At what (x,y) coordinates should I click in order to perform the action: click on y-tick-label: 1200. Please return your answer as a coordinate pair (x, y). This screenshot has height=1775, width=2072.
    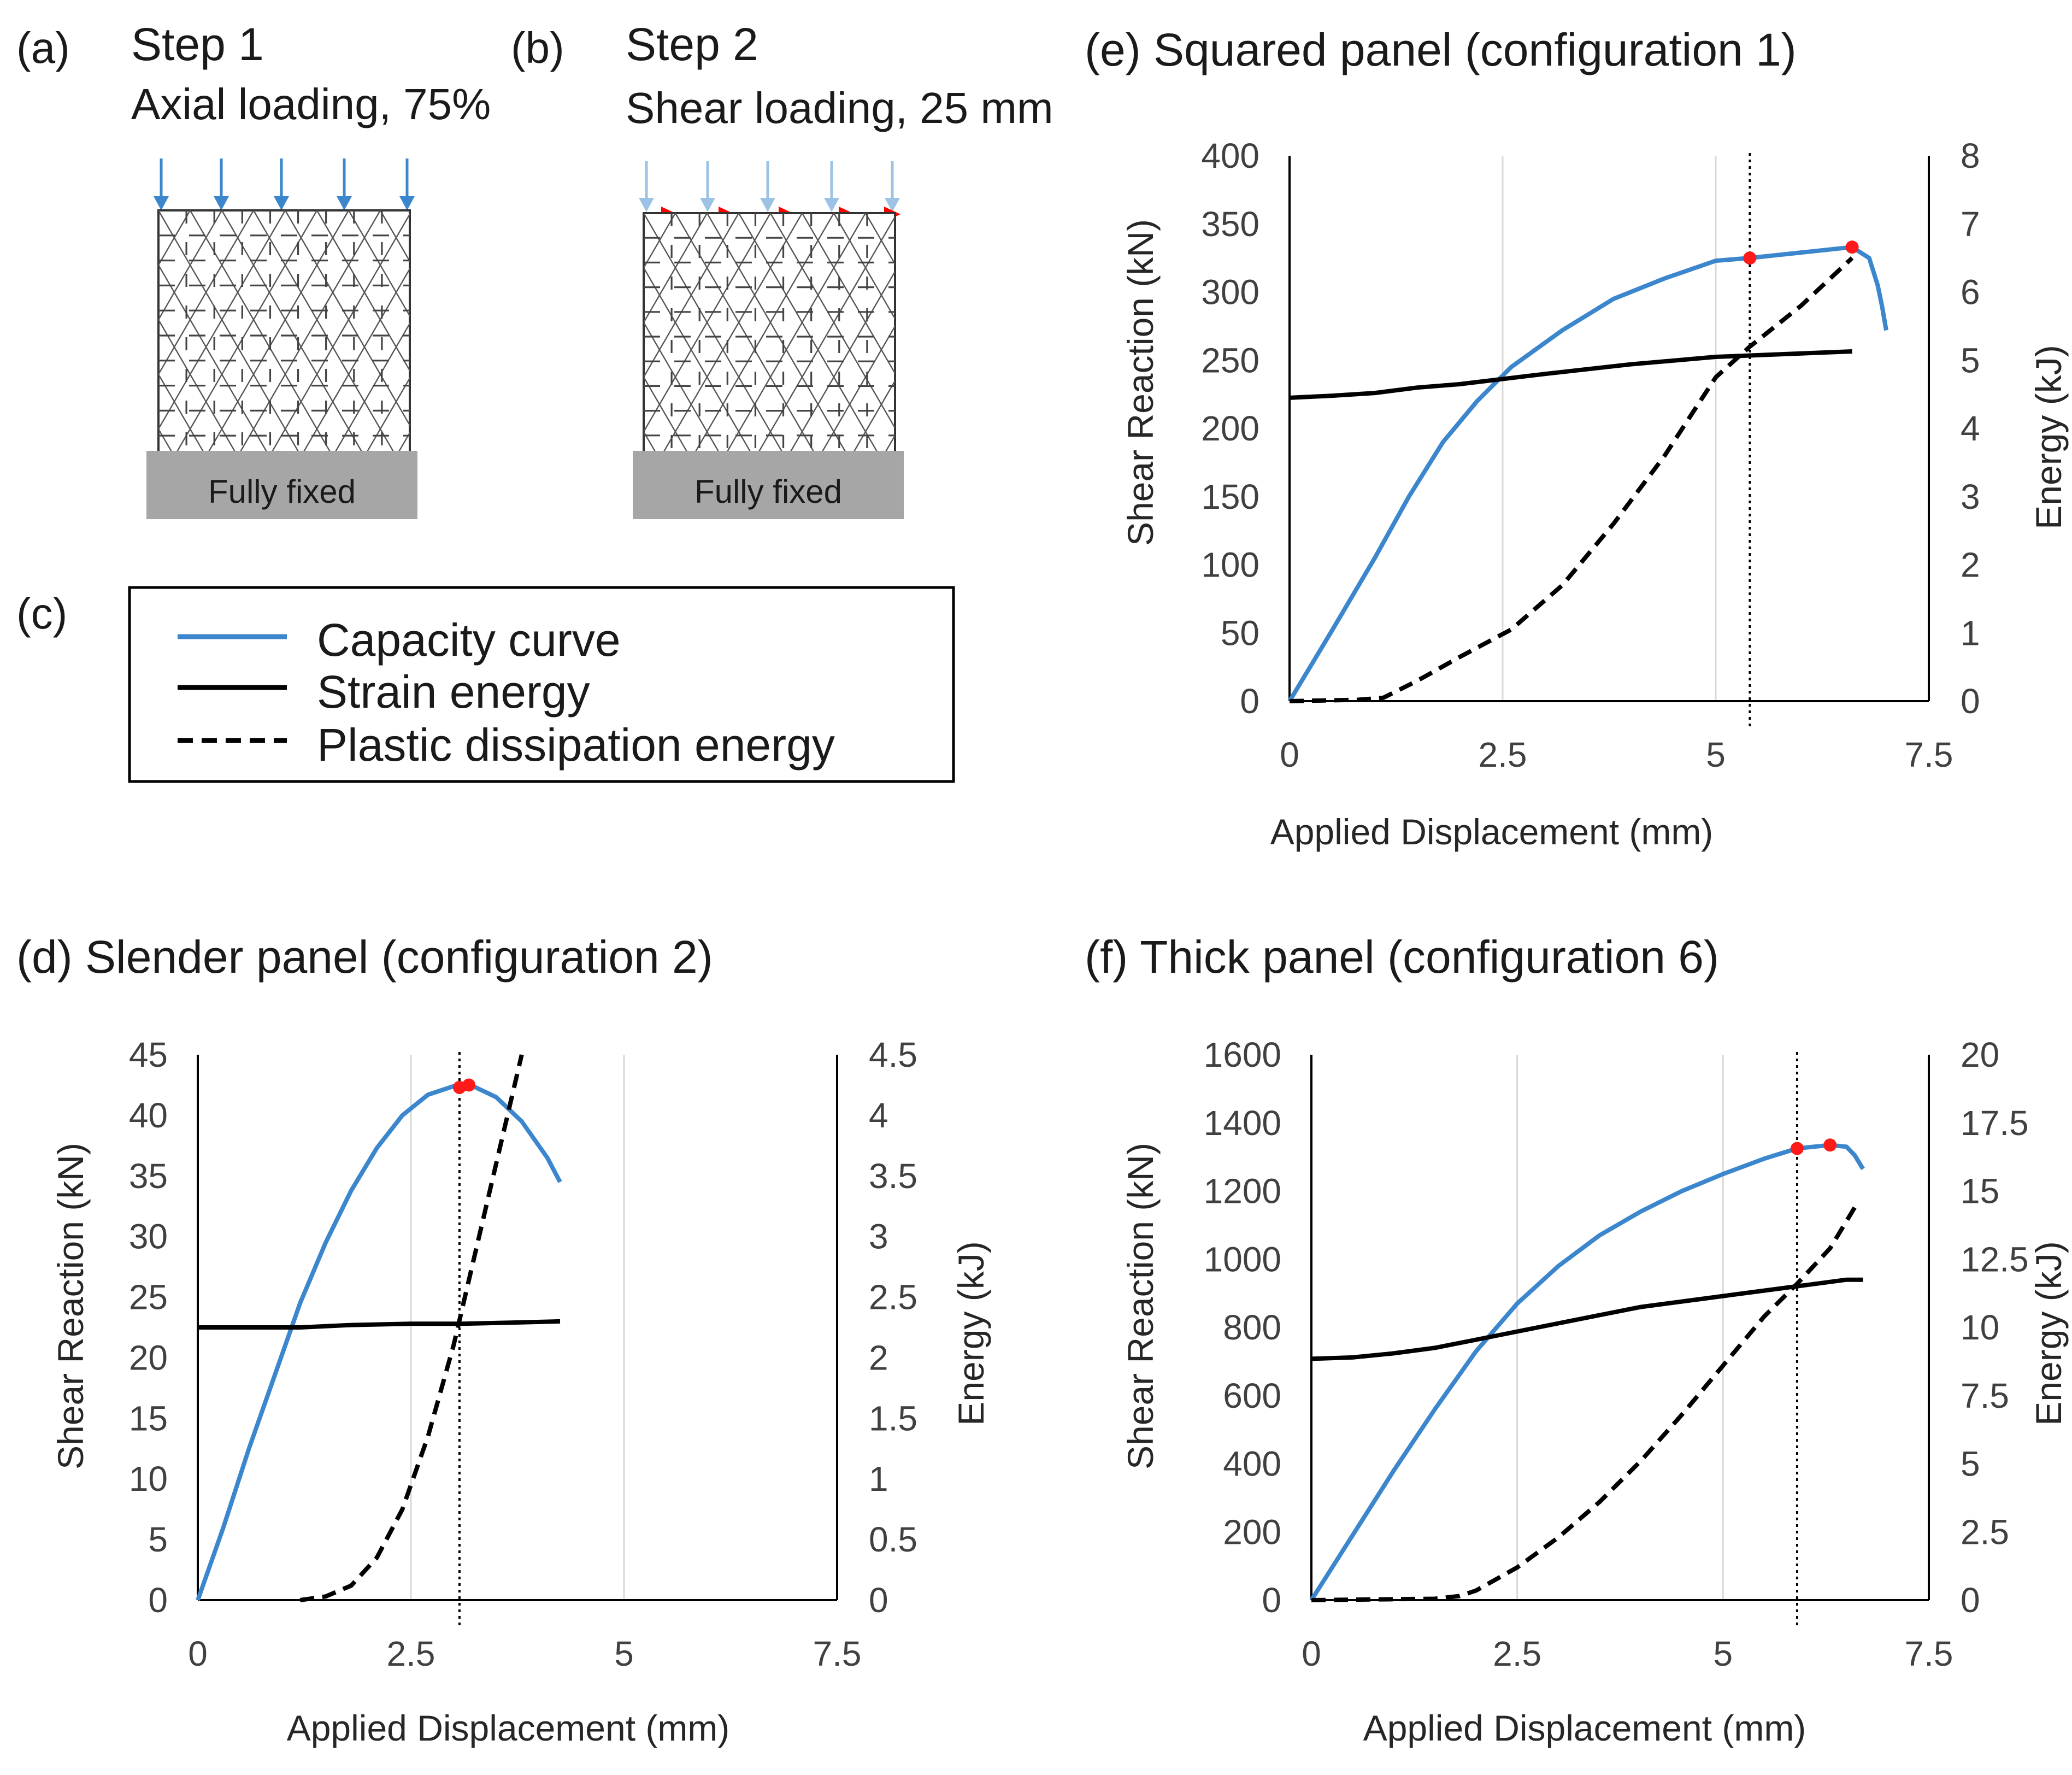
    Looking at the image, I should click on (1242, 1191).